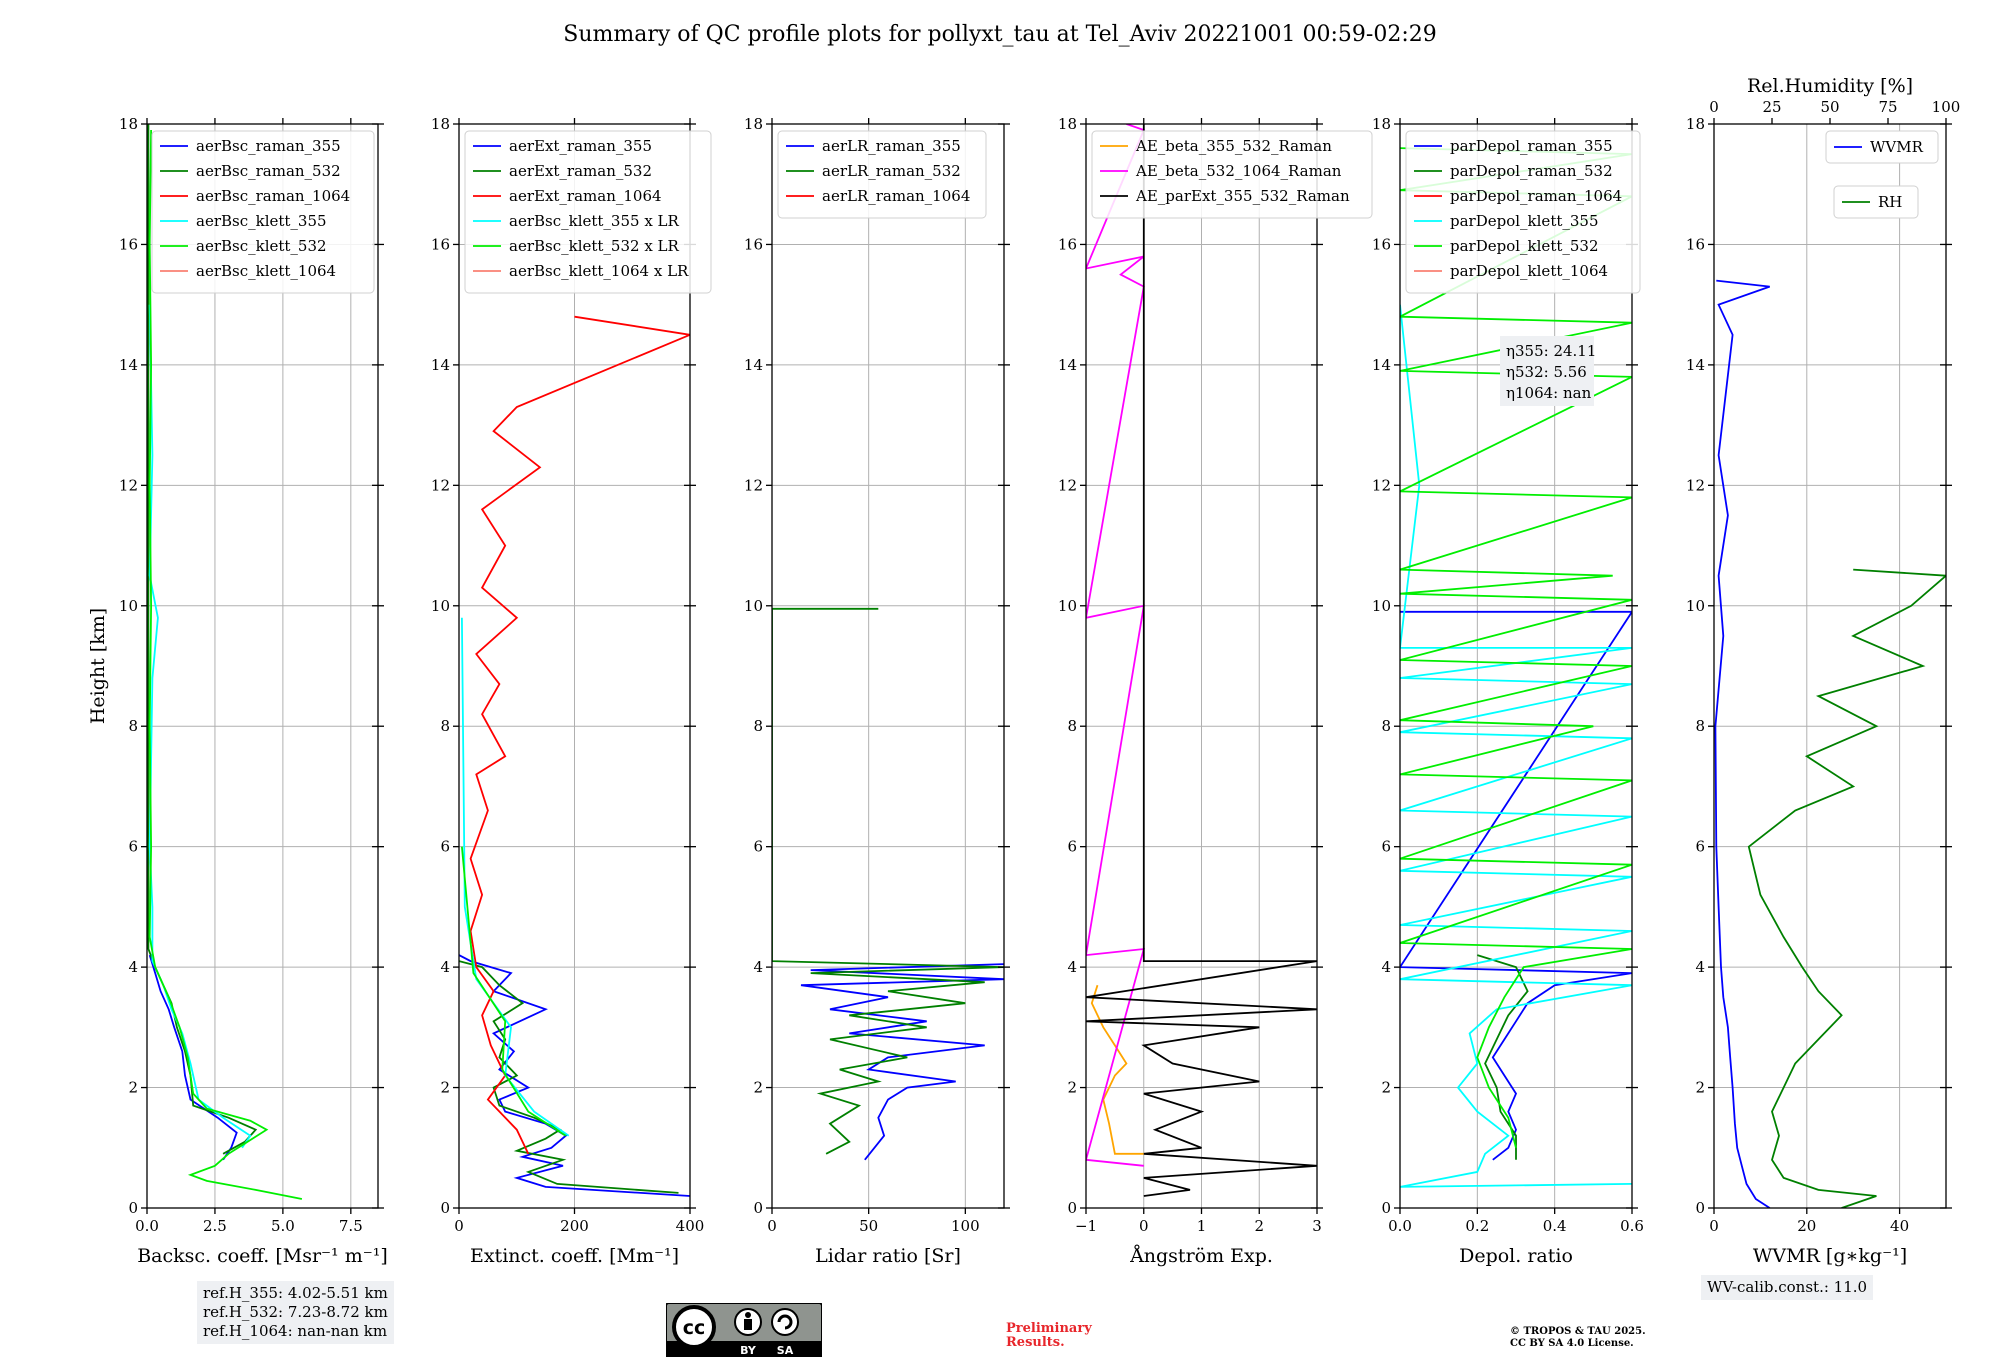  What do you see at coordinates (753, 485) in the screenshot?
I see `y-tick-label: 12` at bounding box center [753, 485].